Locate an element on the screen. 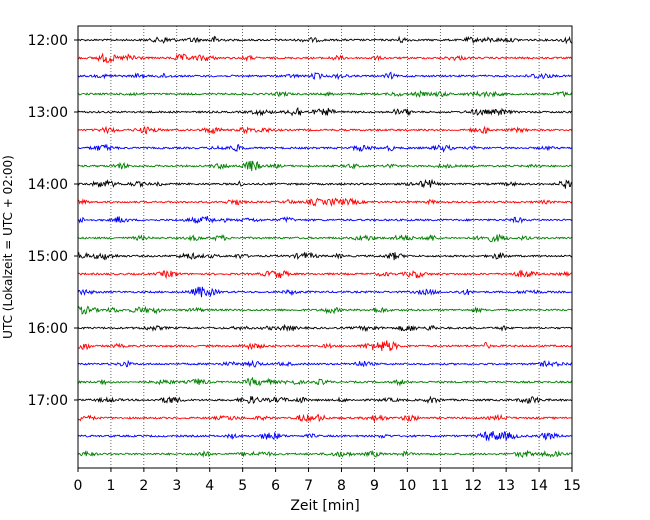 This screenshot has width=650, height=520. x-tick-label: 2 is located at coordinates (143, 486).